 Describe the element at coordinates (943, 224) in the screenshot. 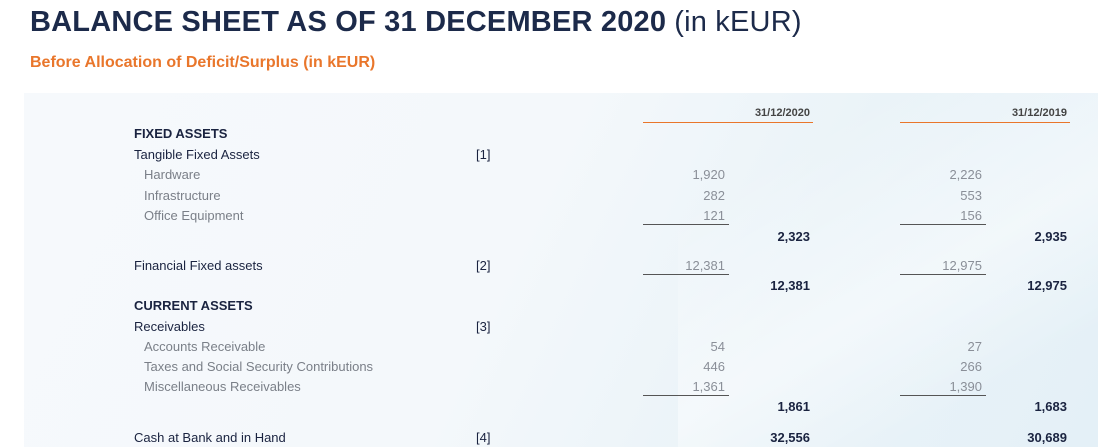

I see `tangible-subtotal-line-2019` at that location.